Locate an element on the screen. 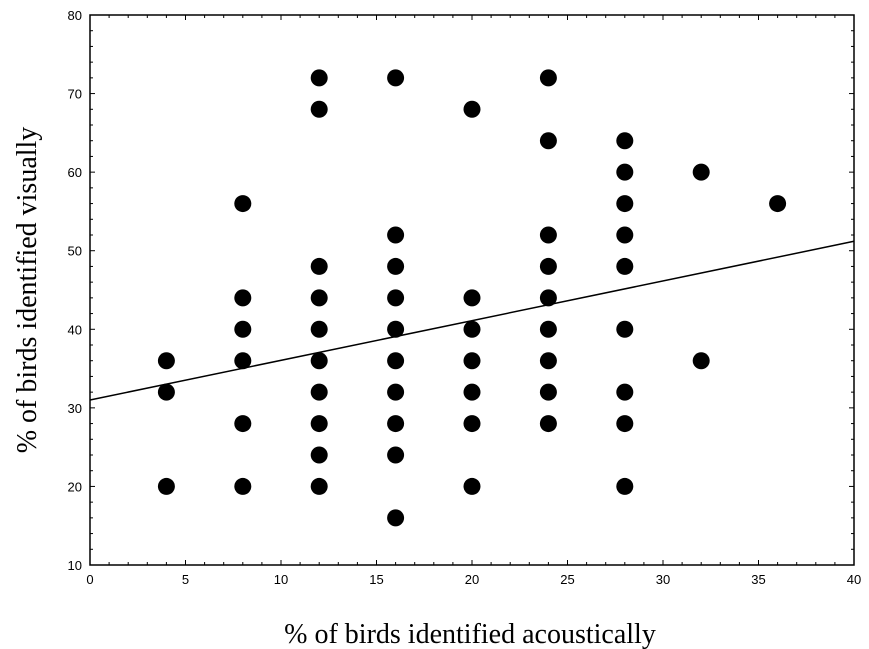 This screenshot has height=649, width=869. y-tick-label: 80 is located at coordinates (75, 15).